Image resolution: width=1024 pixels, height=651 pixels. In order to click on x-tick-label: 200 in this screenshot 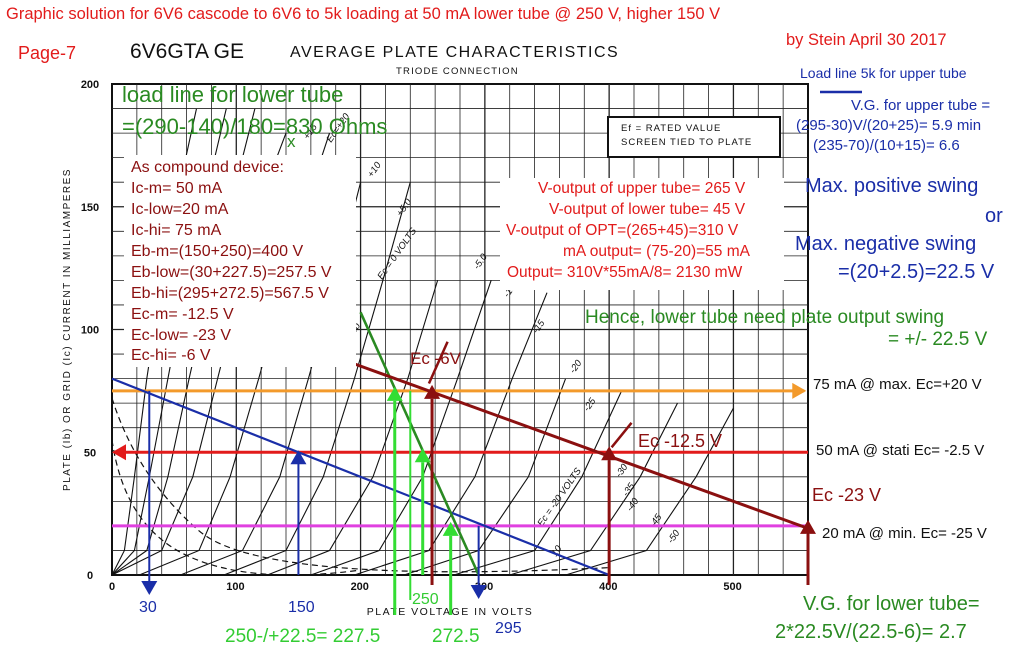, I will do `click(360, 587)`.